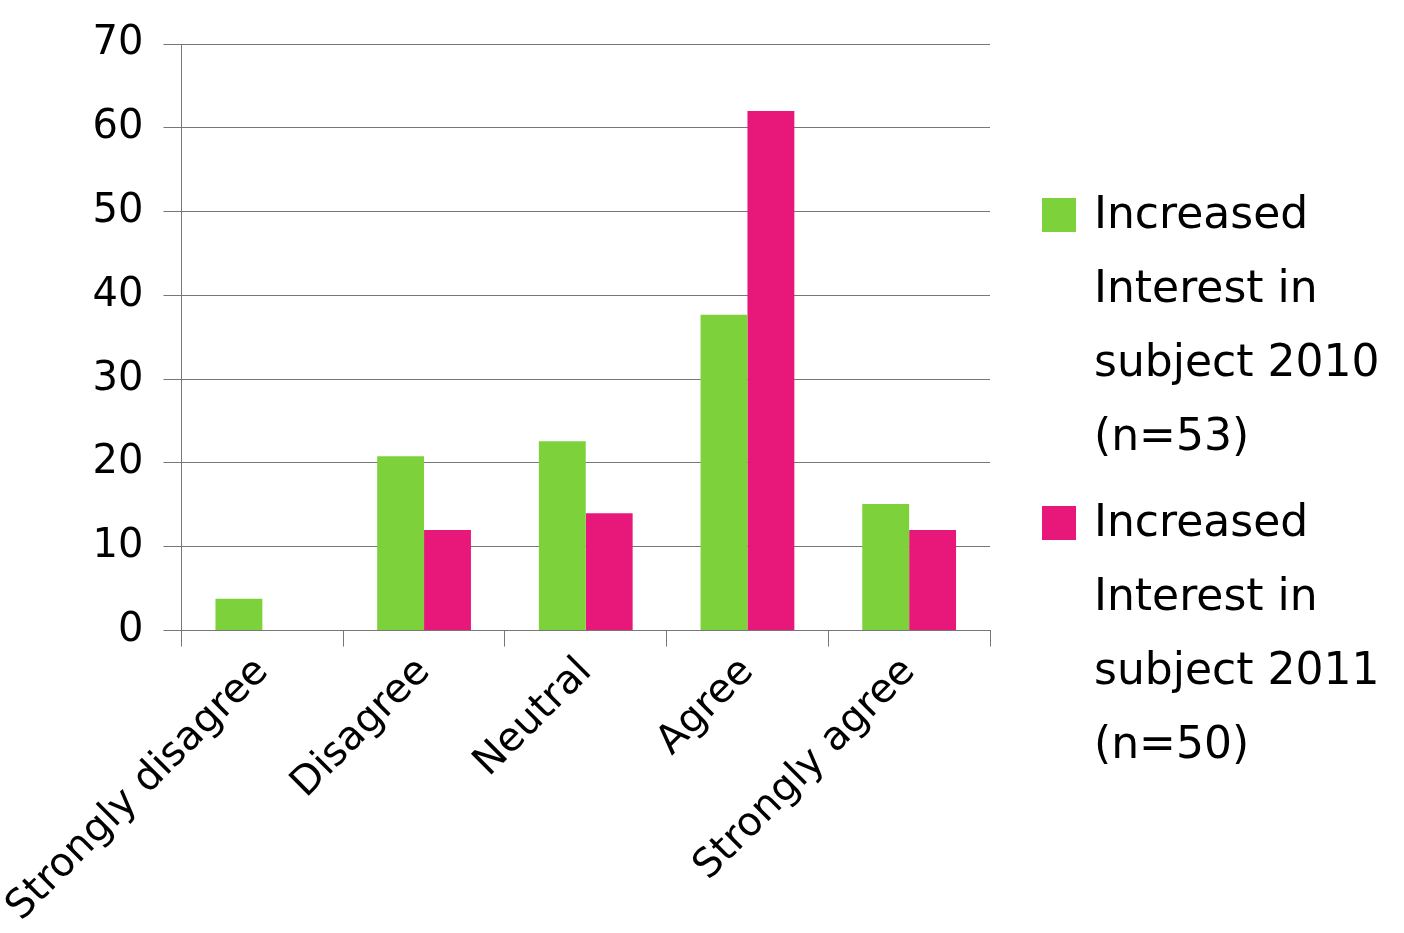 This screenshot has width=1404, height=933. I want to click on y-tick-label: 30, so click(118, 375).